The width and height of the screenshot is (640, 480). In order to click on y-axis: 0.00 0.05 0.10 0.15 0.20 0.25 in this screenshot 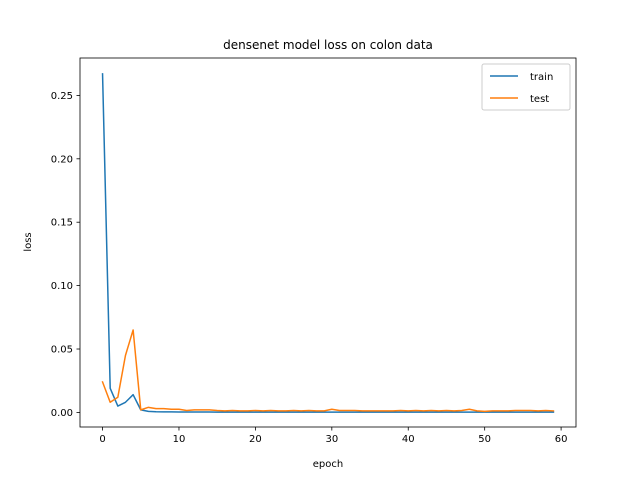, I will do `click(65, 255)`.